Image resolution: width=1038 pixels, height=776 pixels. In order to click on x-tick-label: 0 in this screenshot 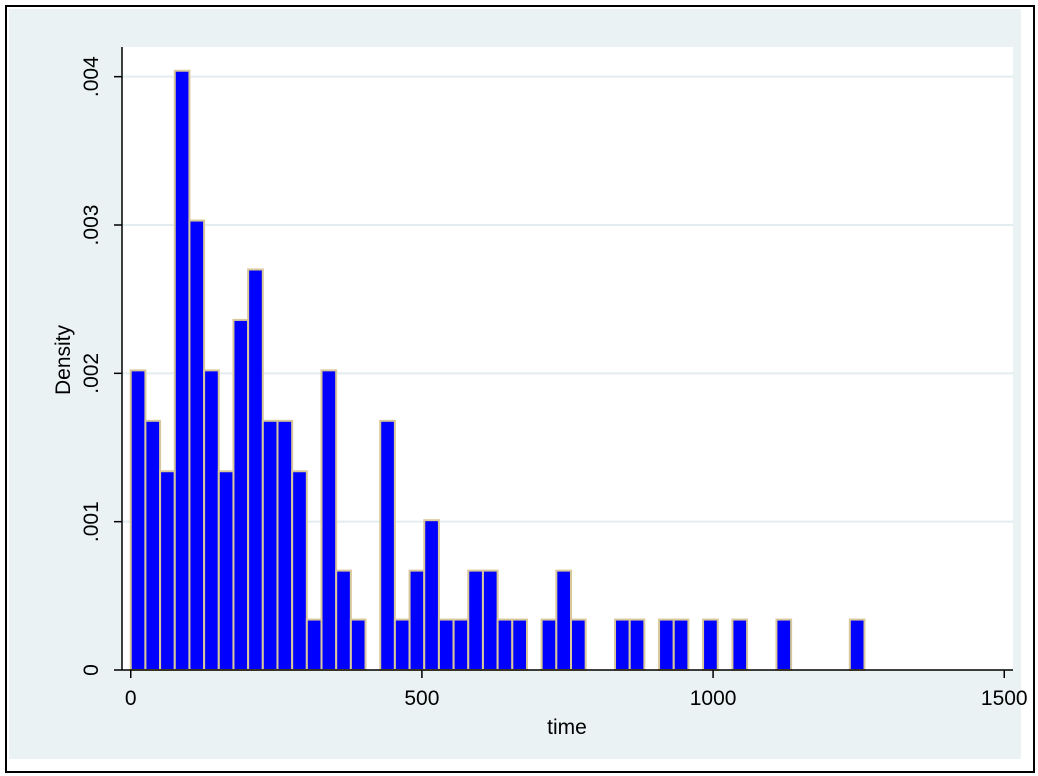, I will do `click(131, 698)`.